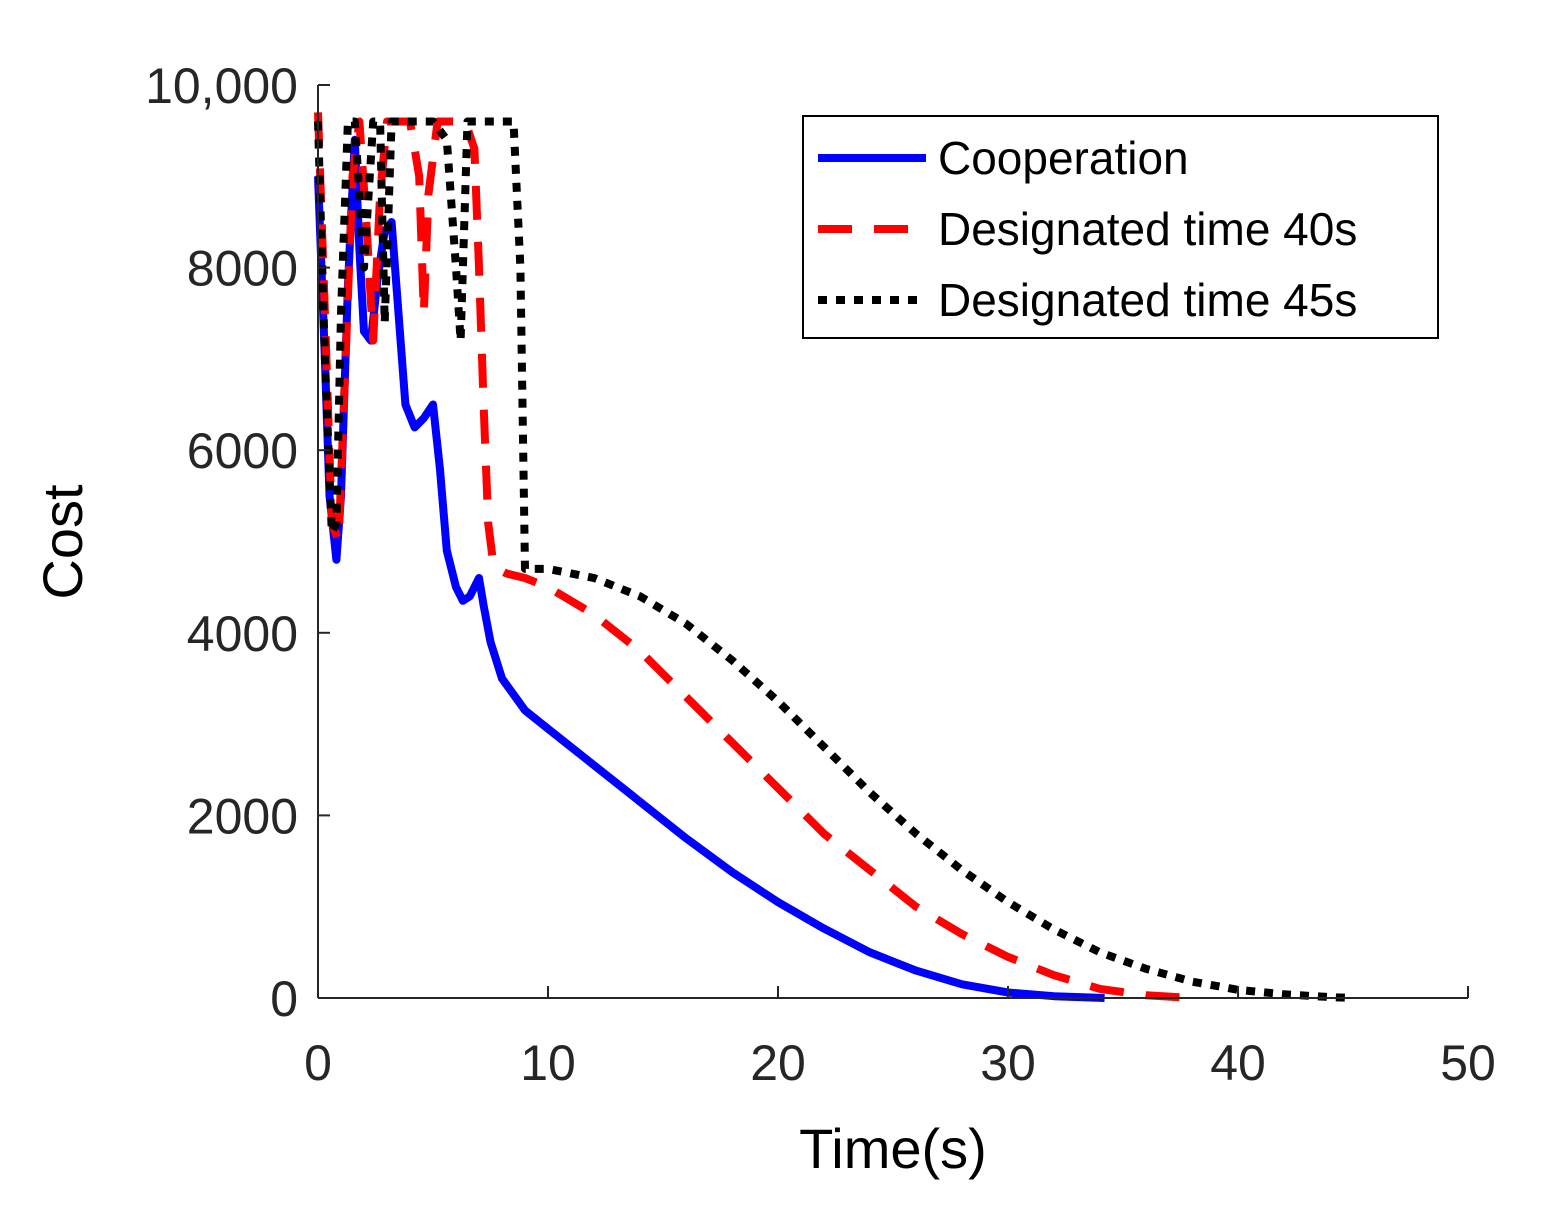  I want to click on x-tick-label: 10, so click(548, 1063).